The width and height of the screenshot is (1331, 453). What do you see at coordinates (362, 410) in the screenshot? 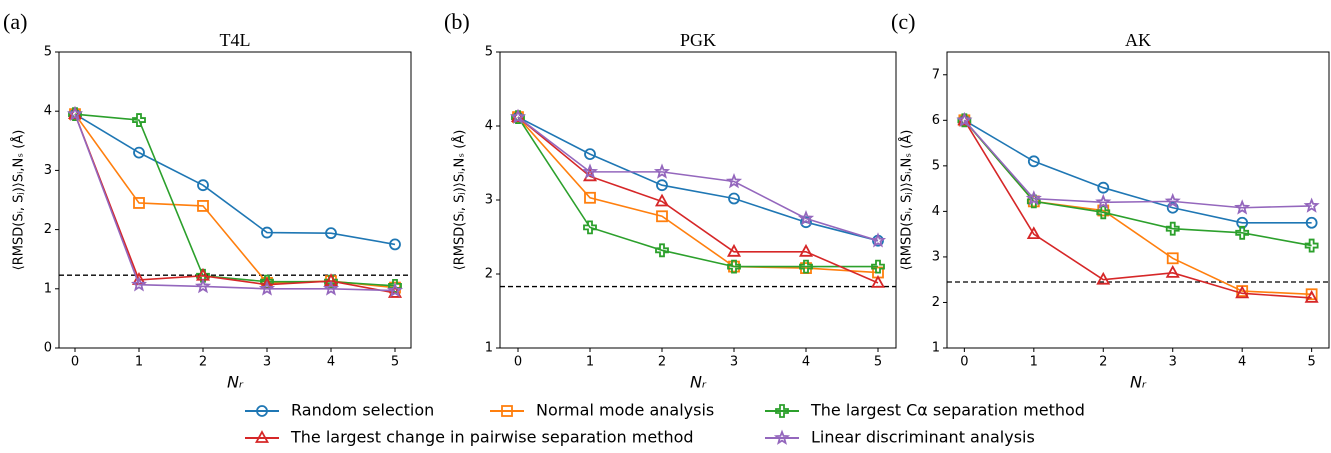
I see `legend-label: Random selection` at bounding box center [362, 410].